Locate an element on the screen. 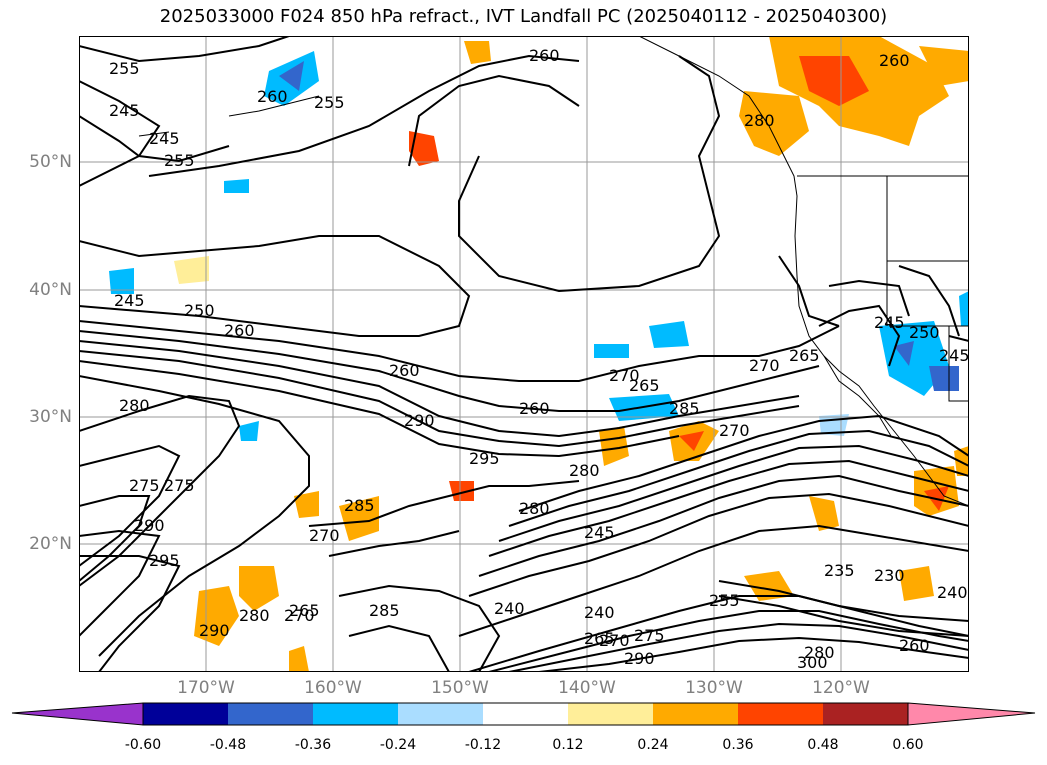  colorbar-tick-label: 0.36 is located at coordinates (738, 745).